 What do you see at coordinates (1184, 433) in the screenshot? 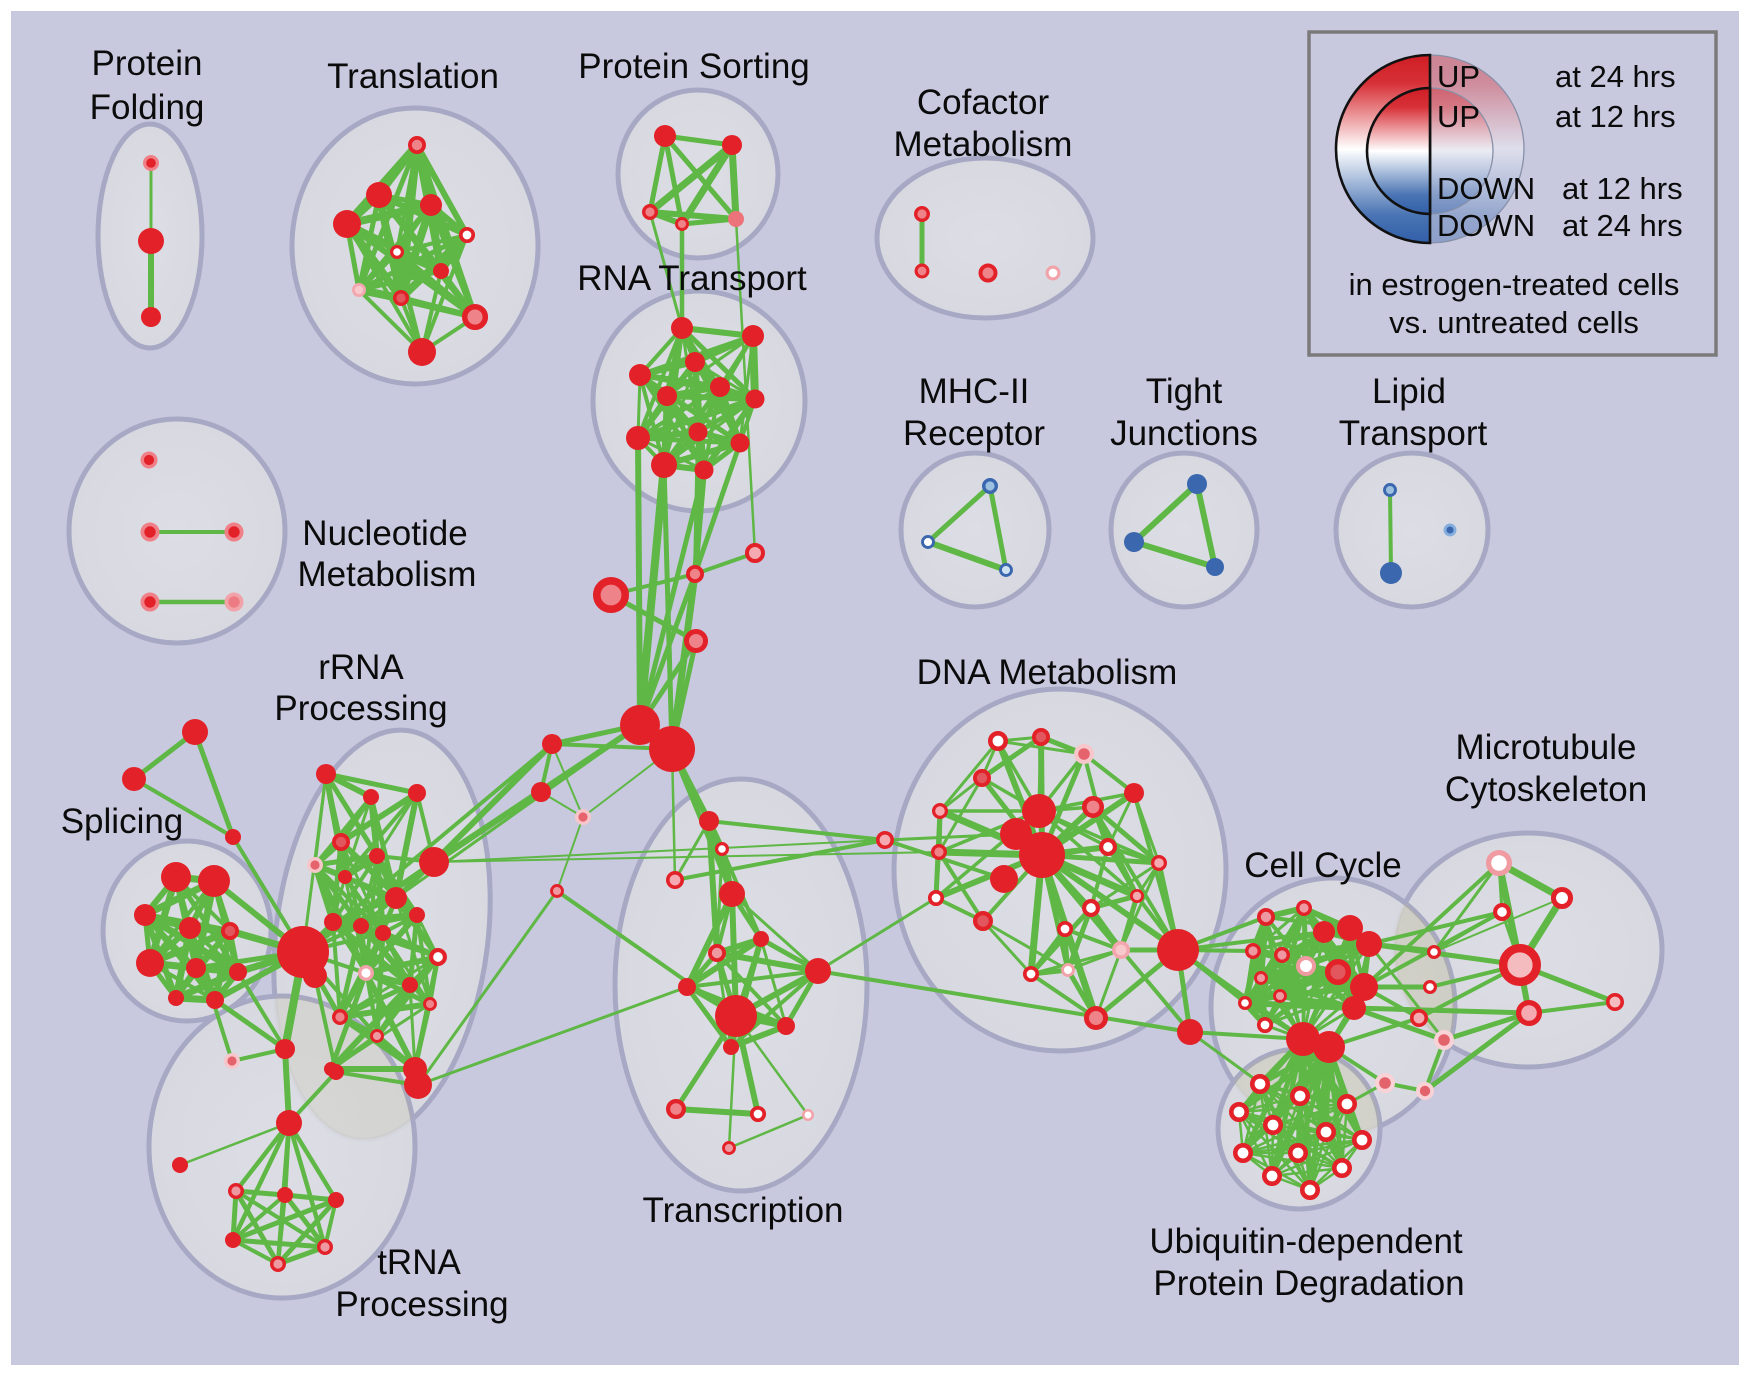
I see `svg-text: Junctions` at bounding box center [1184, 433].